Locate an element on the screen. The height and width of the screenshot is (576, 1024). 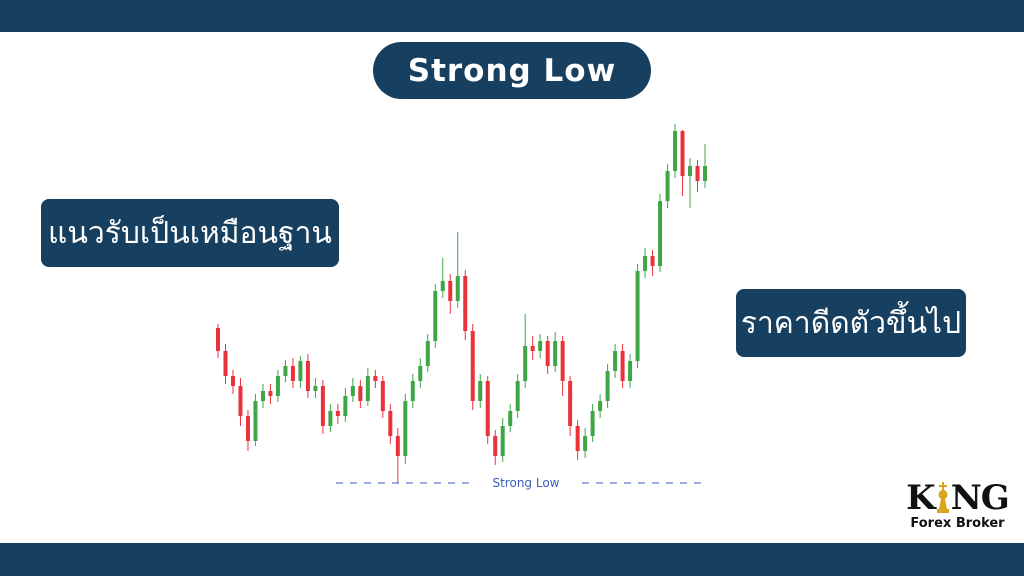
level-label: Strong Low is located at coordinates (525, 483).